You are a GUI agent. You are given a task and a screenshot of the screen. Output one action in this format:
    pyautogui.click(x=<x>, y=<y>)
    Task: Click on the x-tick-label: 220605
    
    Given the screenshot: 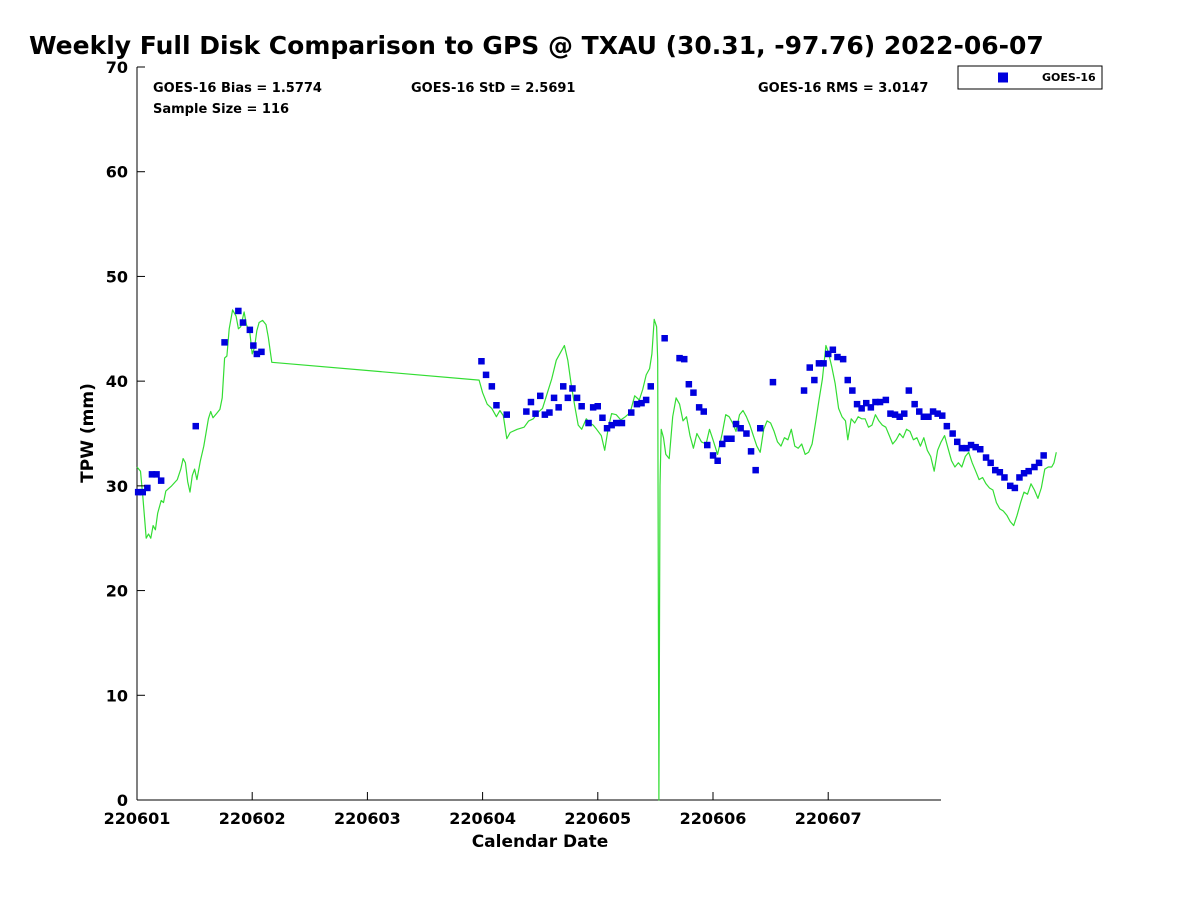 What is the action you would take?
    pyautogui.click(x=597, y=818)
    